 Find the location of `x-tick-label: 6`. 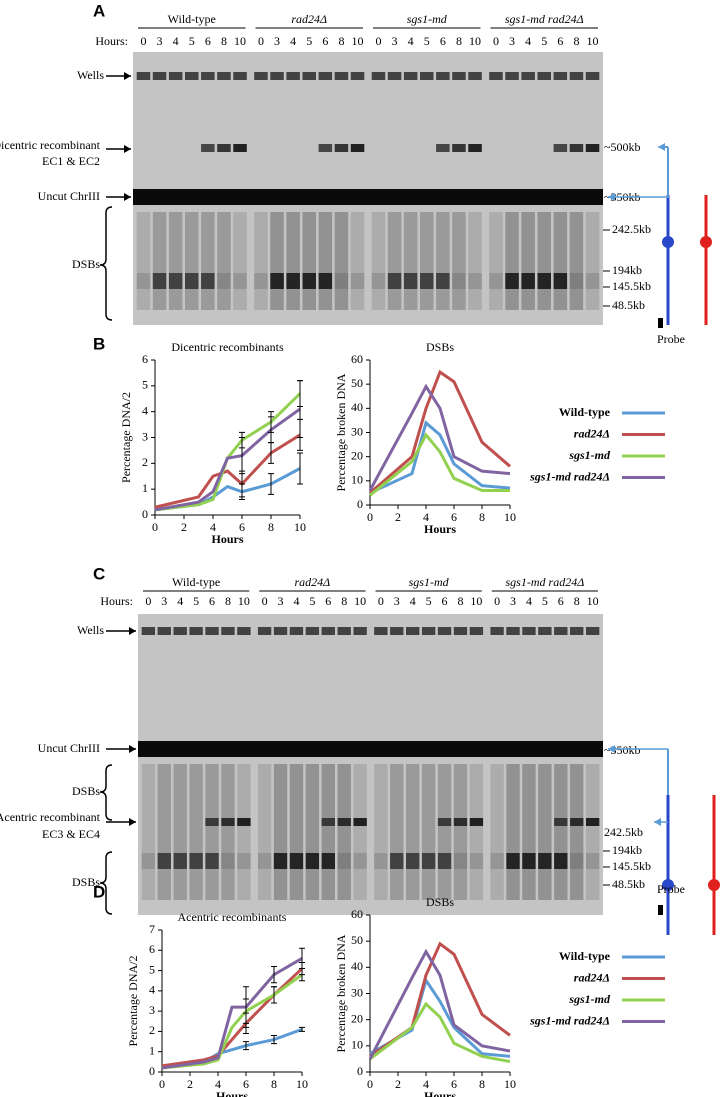

x-tick-label: 6 is located at coordinates (246, 1084).